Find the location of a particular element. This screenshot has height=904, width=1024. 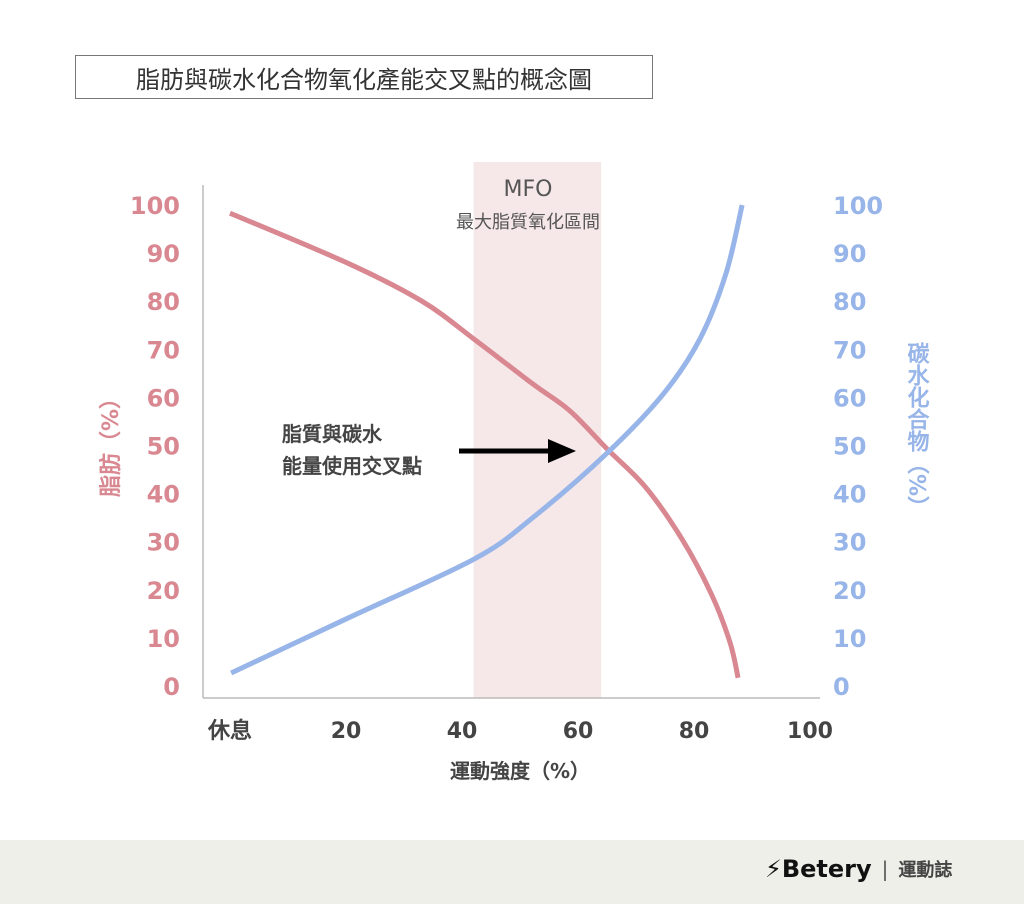

brand-logo: ⚡ Betery | 運動誌 is located at coordinates (858, 869).